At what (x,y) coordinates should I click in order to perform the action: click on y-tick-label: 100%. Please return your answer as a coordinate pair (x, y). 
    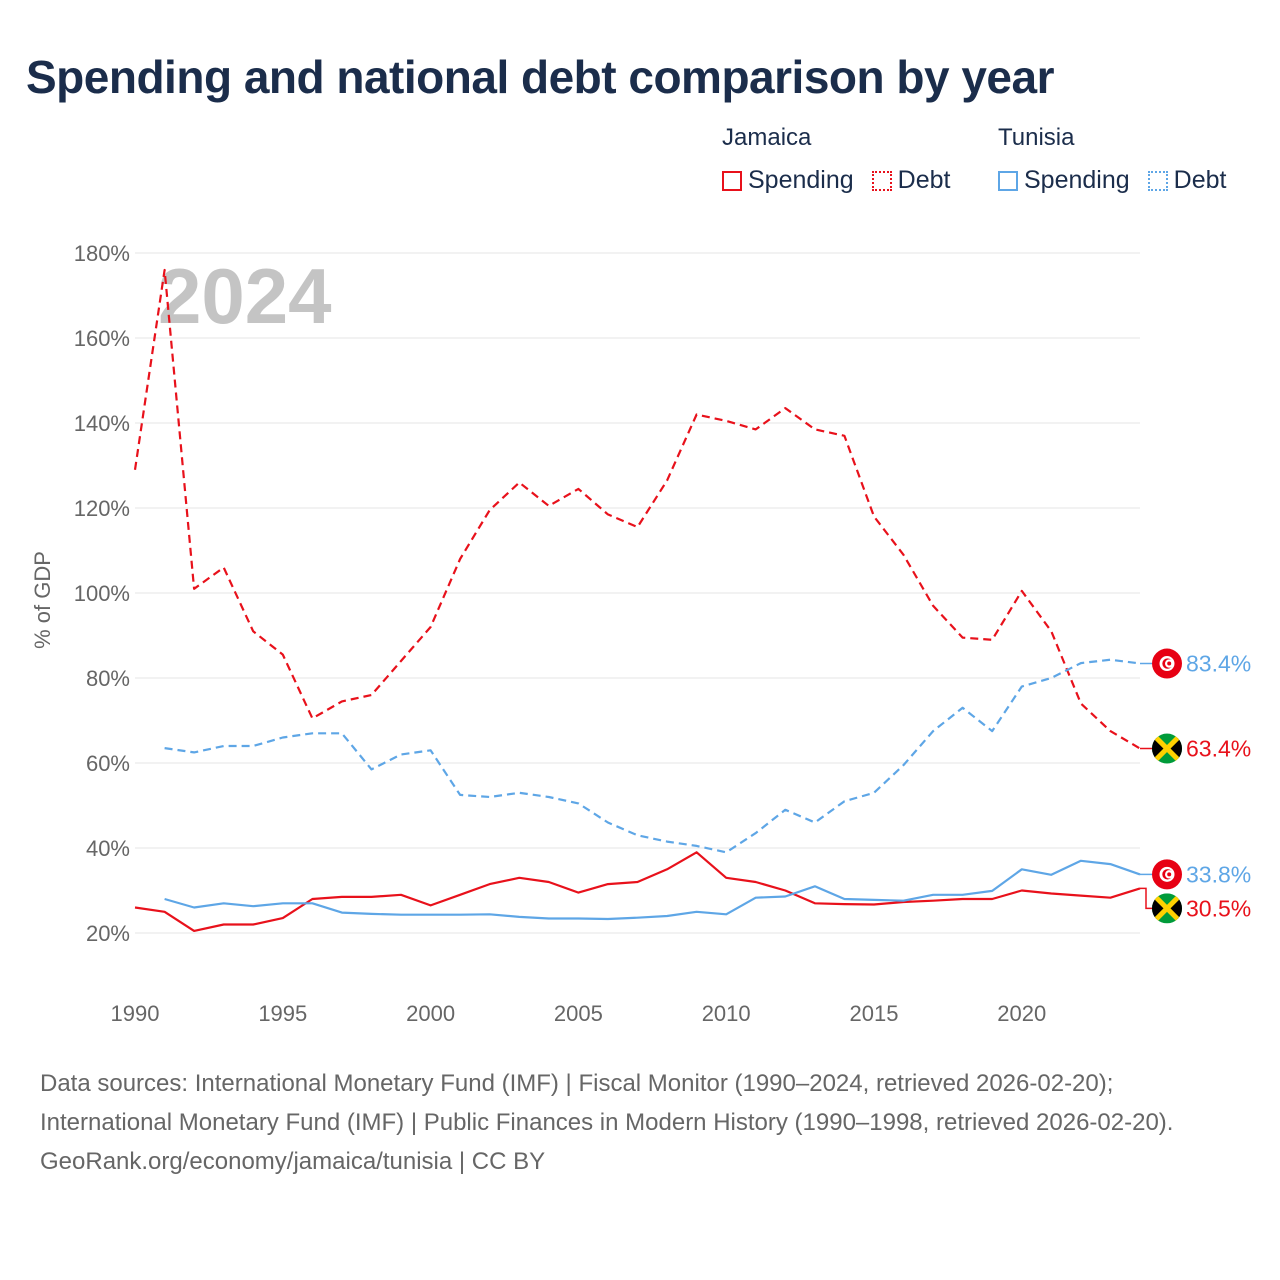
    Looking at the image, I should click on (102, 593).